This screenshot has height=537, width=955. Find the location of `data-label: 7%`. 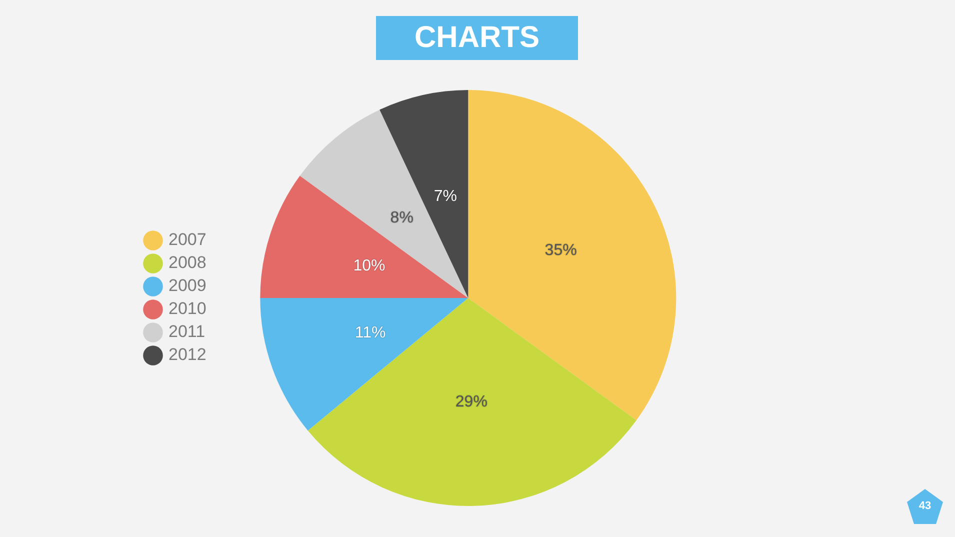

data-label: 7% is located at coordinates (446, 196).